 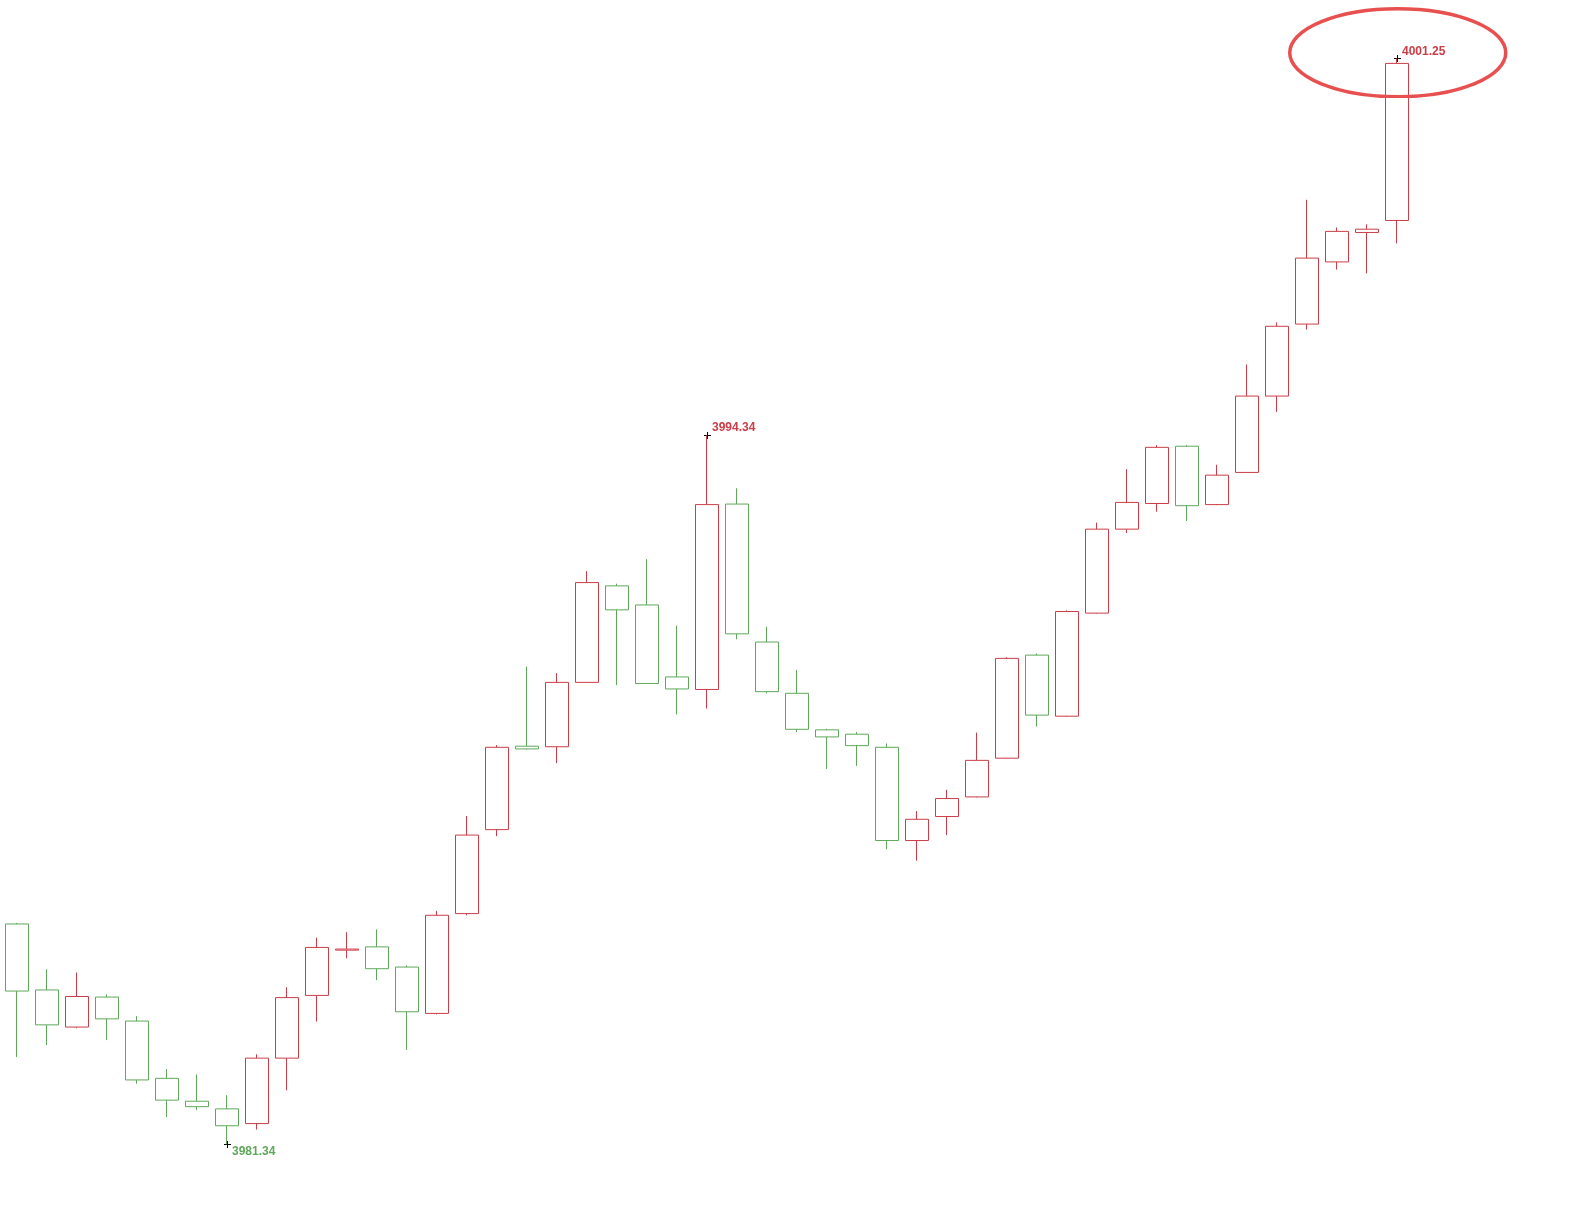 I want to click on text: 4001.25, so click(x=1424, y=50).